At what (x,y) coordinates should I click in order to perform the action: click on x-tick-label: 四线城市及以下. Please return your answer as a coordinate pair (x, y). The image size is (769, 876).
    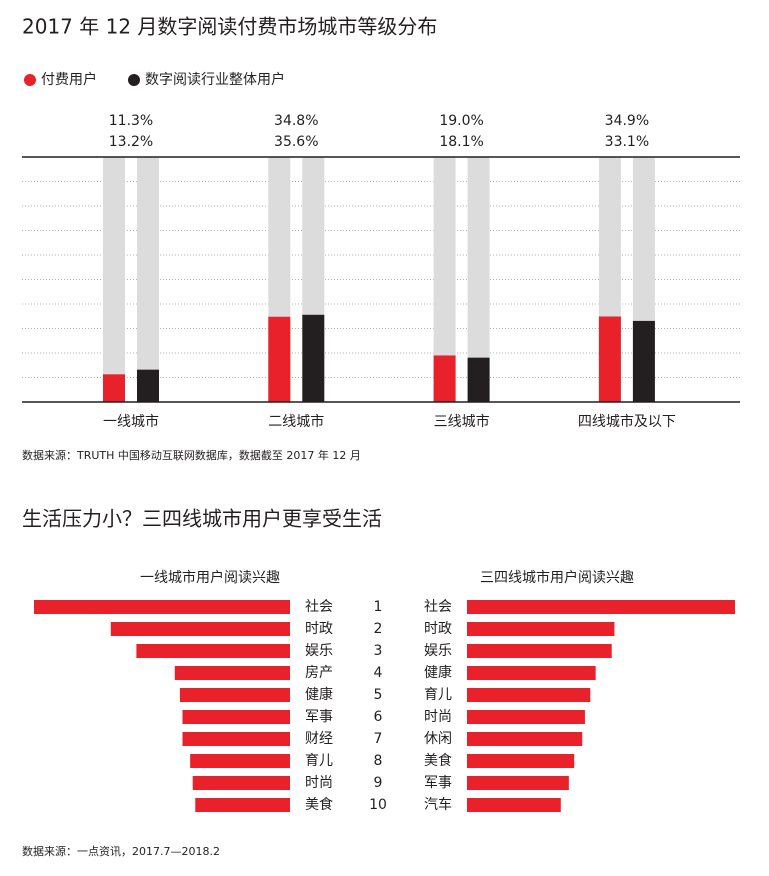
    Looking at the image, I should click on (627, 421).